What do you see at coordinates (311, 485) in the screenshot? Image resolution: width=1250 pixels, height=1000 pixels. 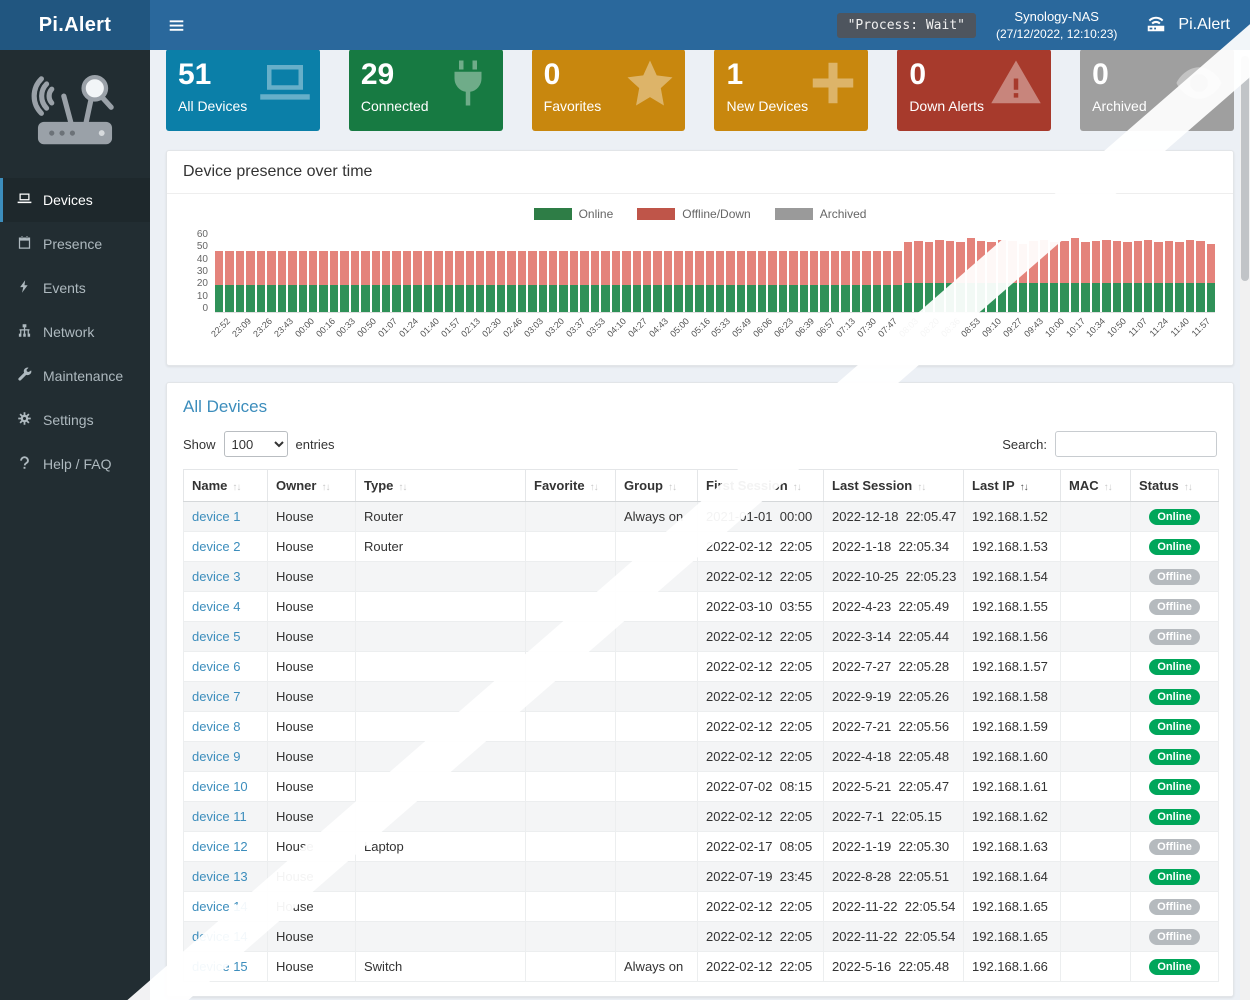 I see `column-header-owner: Owner ↑↓` at bounding box center [311, 485].